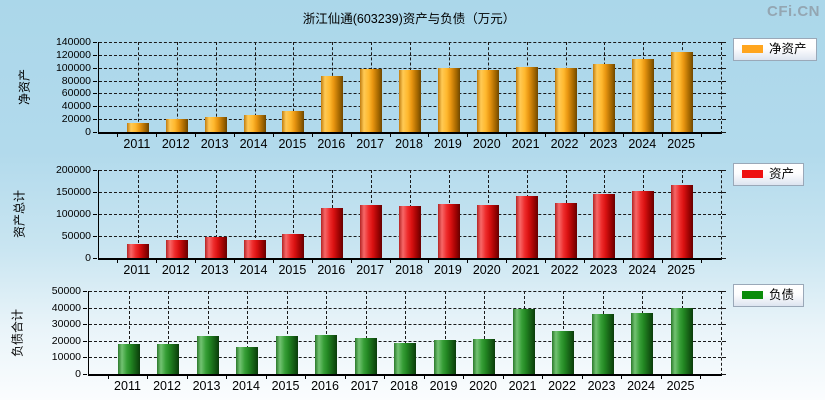  I want to click on chart-title: 浙江仙通(603239)资产与负债（万元）, so click(409, 19).